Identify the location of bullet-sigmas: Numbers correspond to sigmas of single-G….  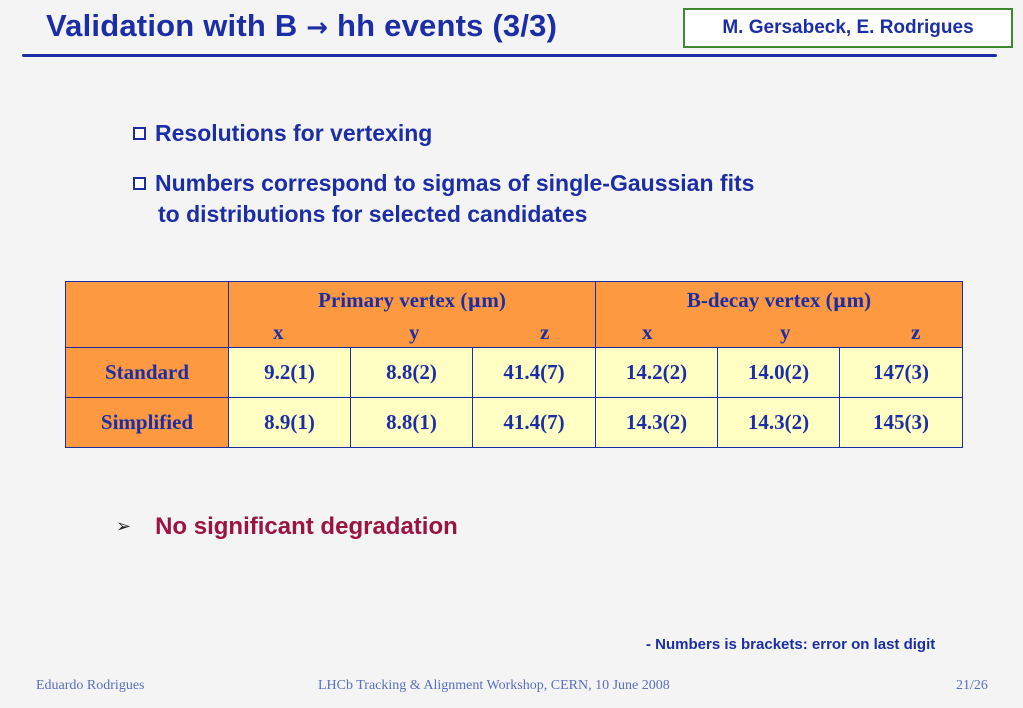
(443, 199).